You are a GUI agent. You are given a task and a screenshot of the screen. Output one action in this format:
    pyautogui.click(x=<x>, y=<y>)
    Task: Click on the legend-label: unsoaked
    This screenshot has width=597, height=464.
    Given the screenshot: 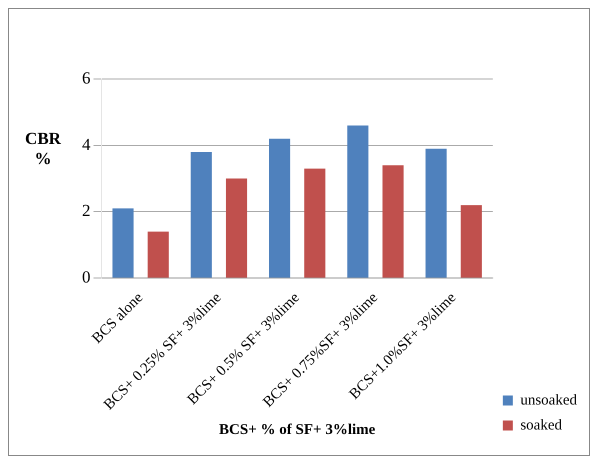 What is the action you would take?
    pyautogui.click(x=549, y=400)
    